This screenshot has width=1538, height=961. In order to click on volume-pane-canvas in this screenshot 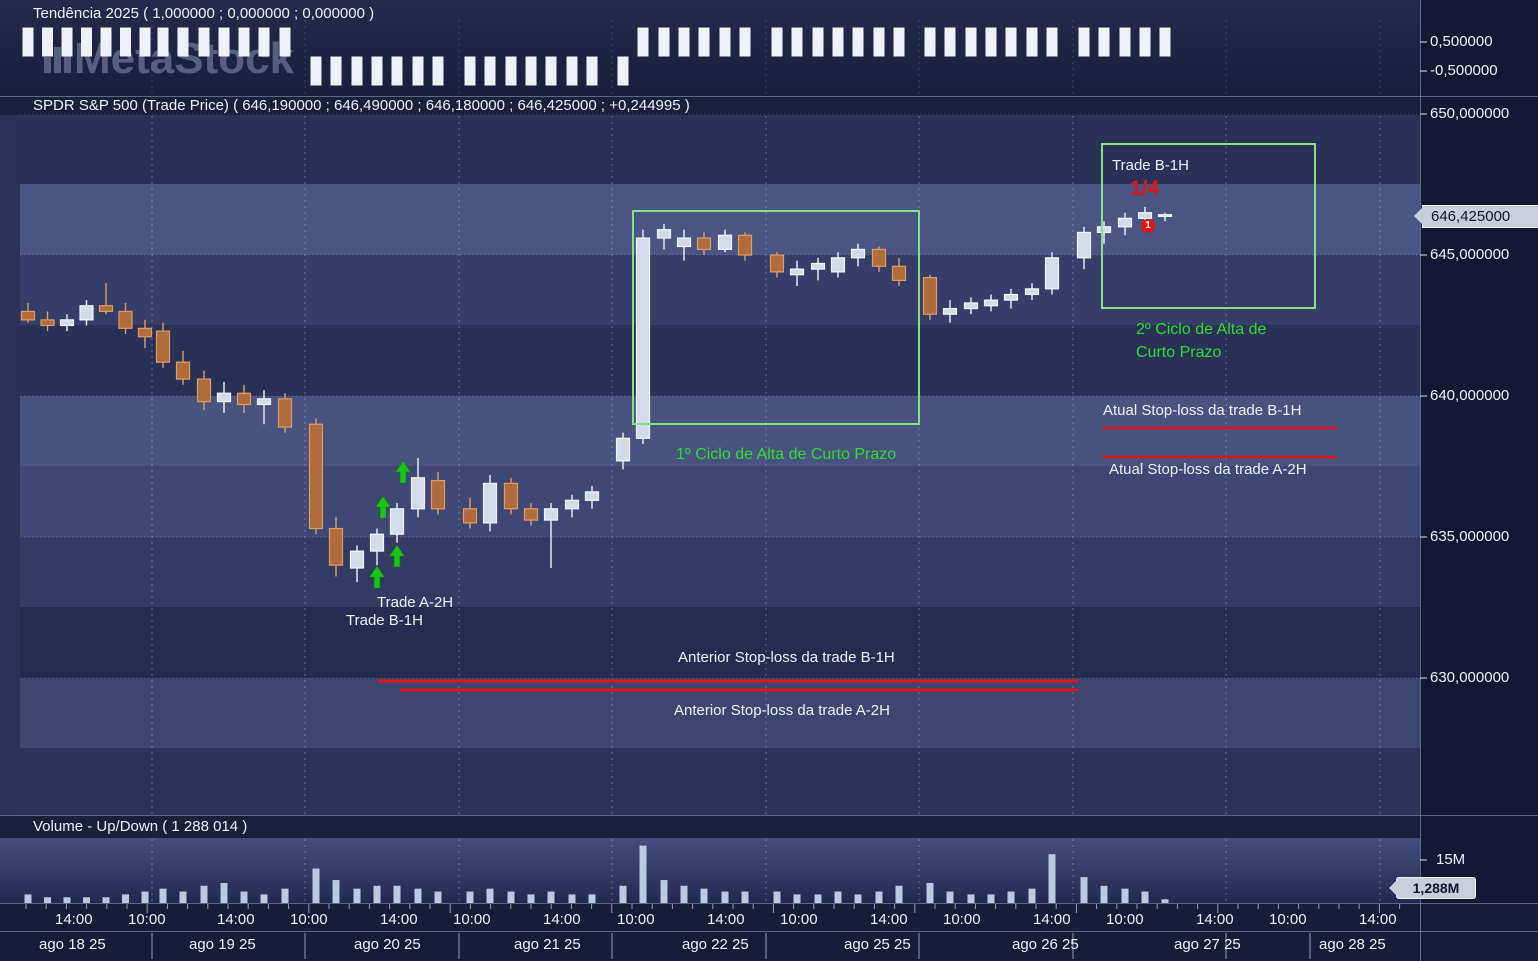, I will do `click(710, 870)`.